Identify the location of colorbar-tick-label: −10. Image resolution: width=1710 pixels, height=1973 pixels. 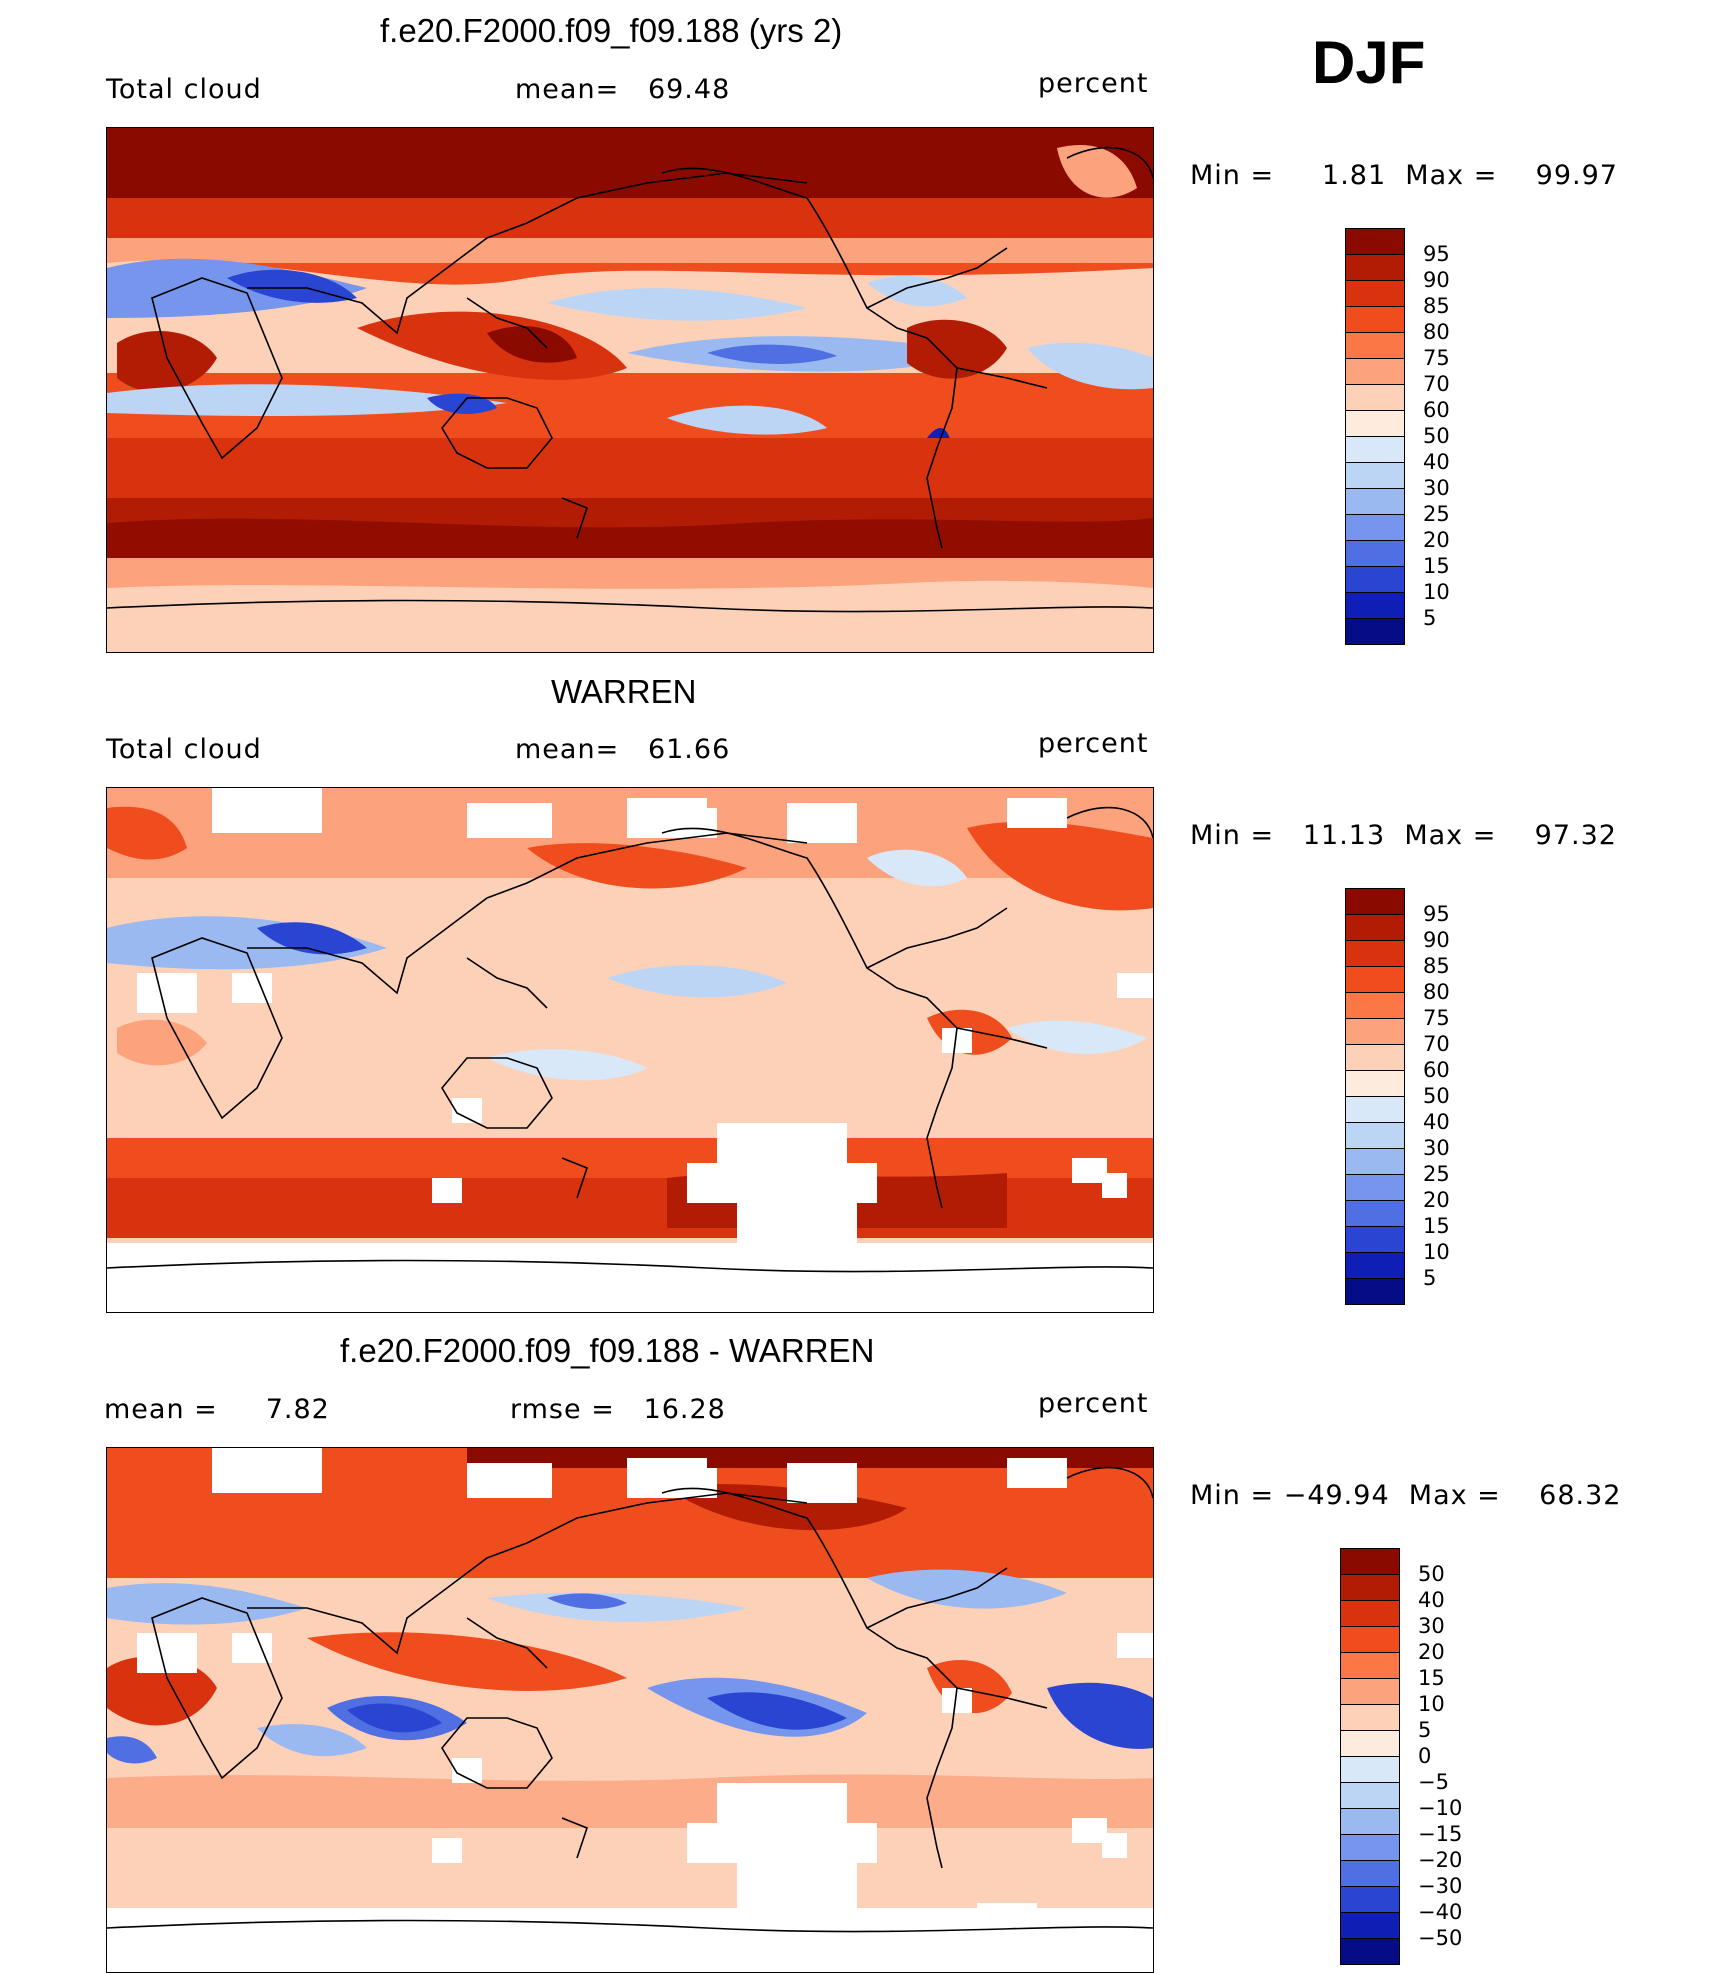
(1440, 1808).